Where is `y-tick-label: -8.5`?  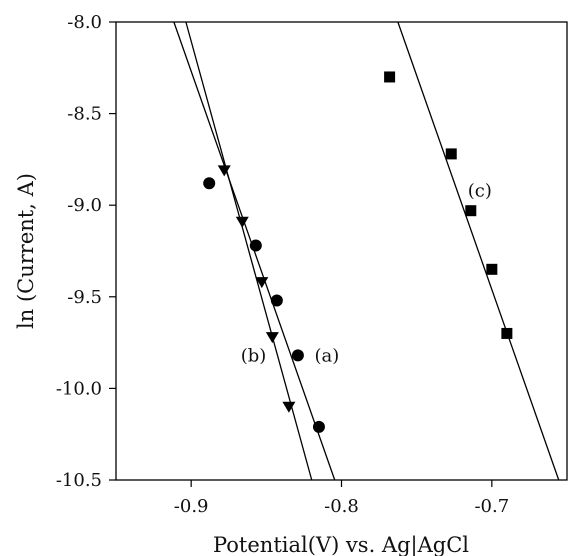
y-tick-label: -8.5 is located at coordinates (84, 114).